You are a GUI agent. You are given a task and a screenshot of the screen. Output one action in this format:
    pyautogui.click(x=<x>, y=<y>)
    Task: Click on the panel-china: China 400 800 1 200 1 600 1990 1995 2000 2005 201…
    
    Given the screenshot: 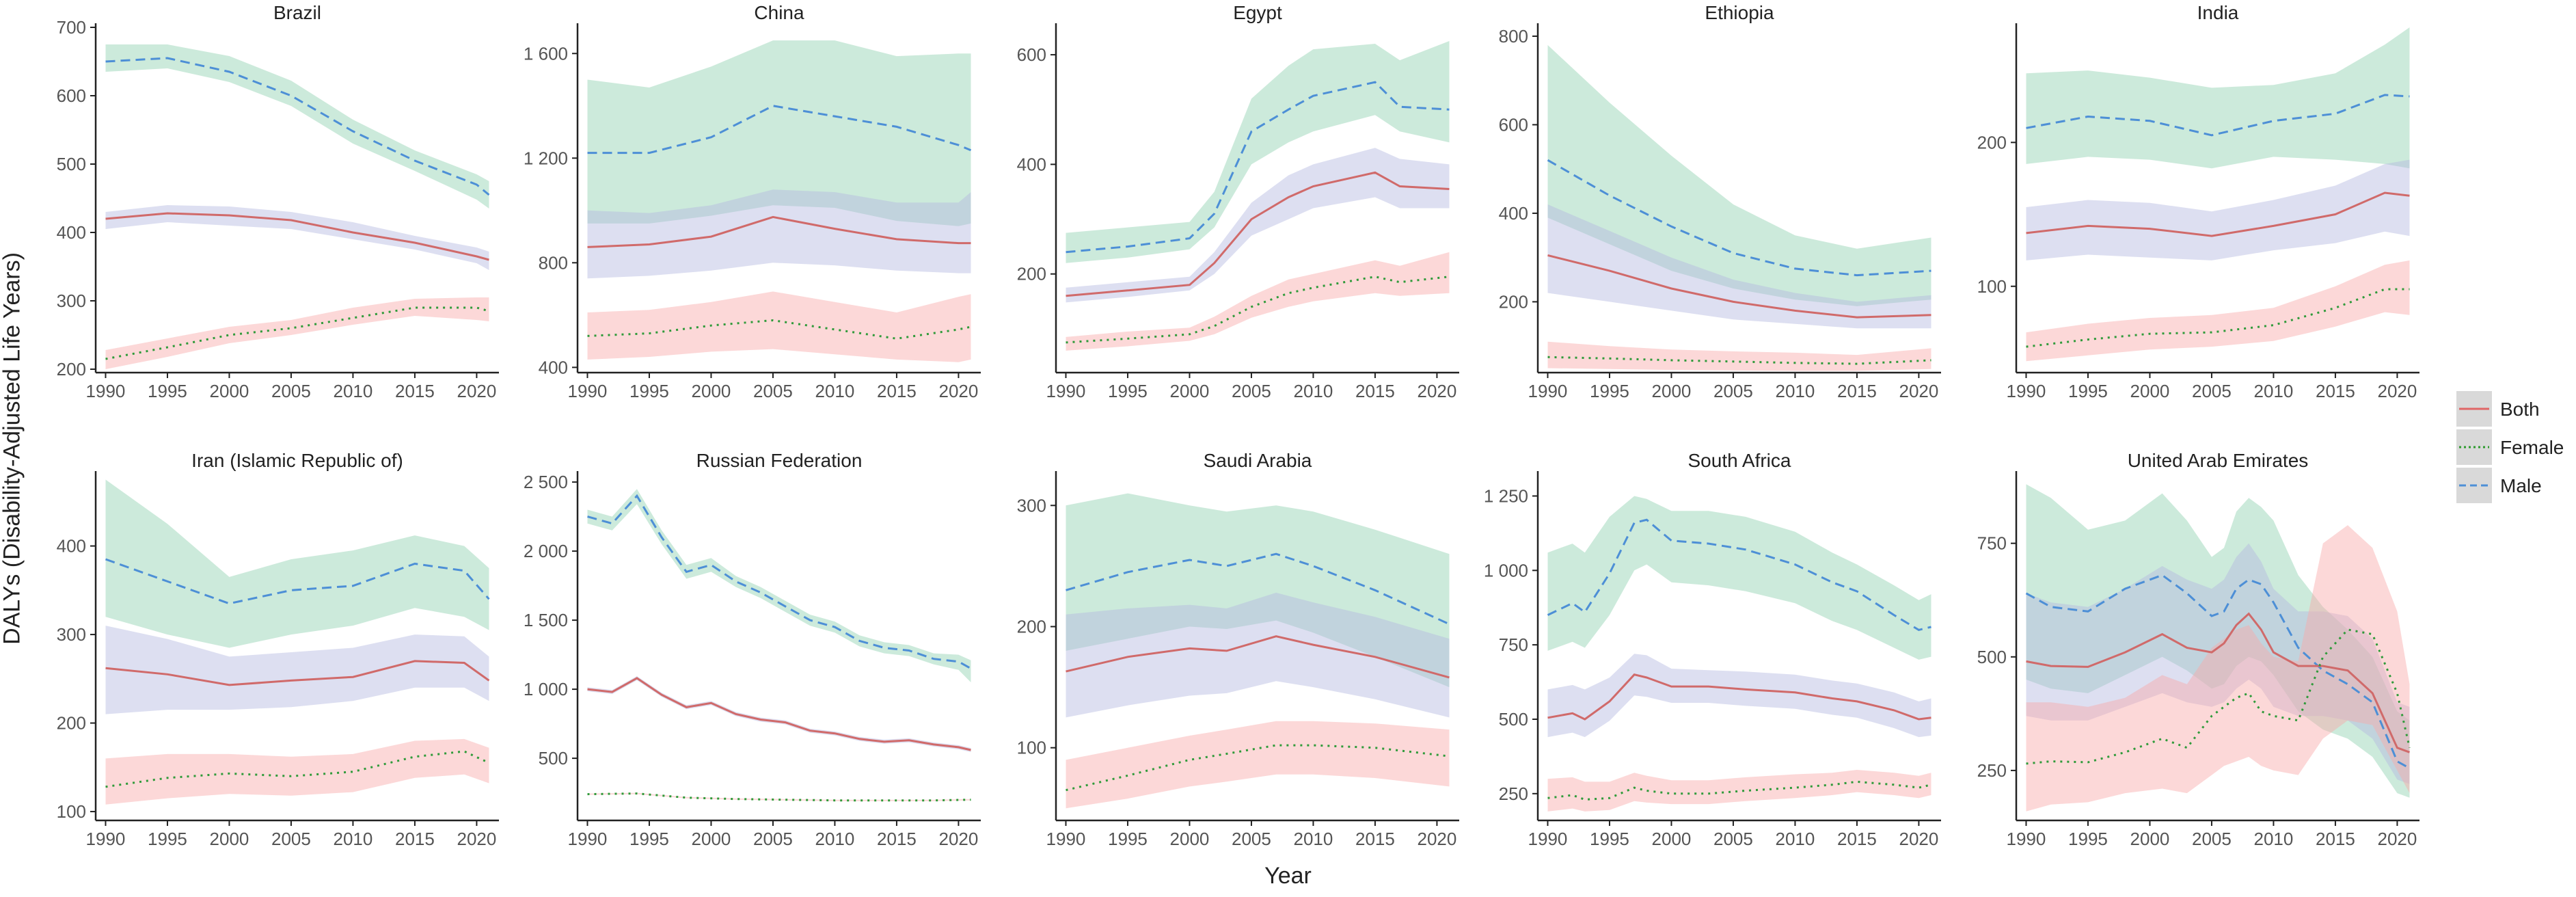 What is the action you would take?
    pyautogui.click(x=752, y=202)
    